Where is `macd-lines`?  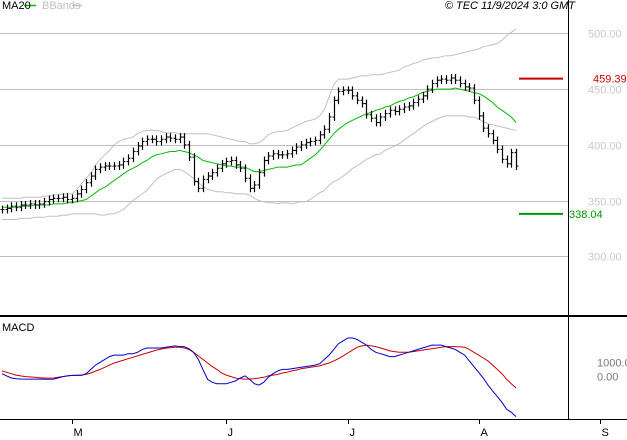 macd-lines is located at coordinates (259, 377).